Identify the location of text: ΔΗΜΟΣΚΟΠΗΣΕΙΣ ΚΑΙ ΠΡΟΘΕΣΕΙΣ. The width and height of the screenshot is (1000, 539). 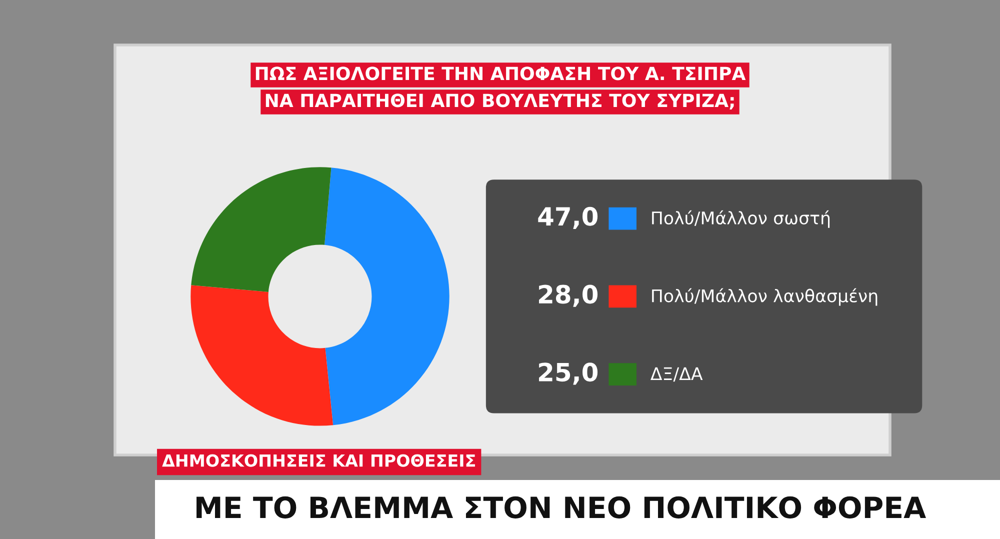
(318, 460).